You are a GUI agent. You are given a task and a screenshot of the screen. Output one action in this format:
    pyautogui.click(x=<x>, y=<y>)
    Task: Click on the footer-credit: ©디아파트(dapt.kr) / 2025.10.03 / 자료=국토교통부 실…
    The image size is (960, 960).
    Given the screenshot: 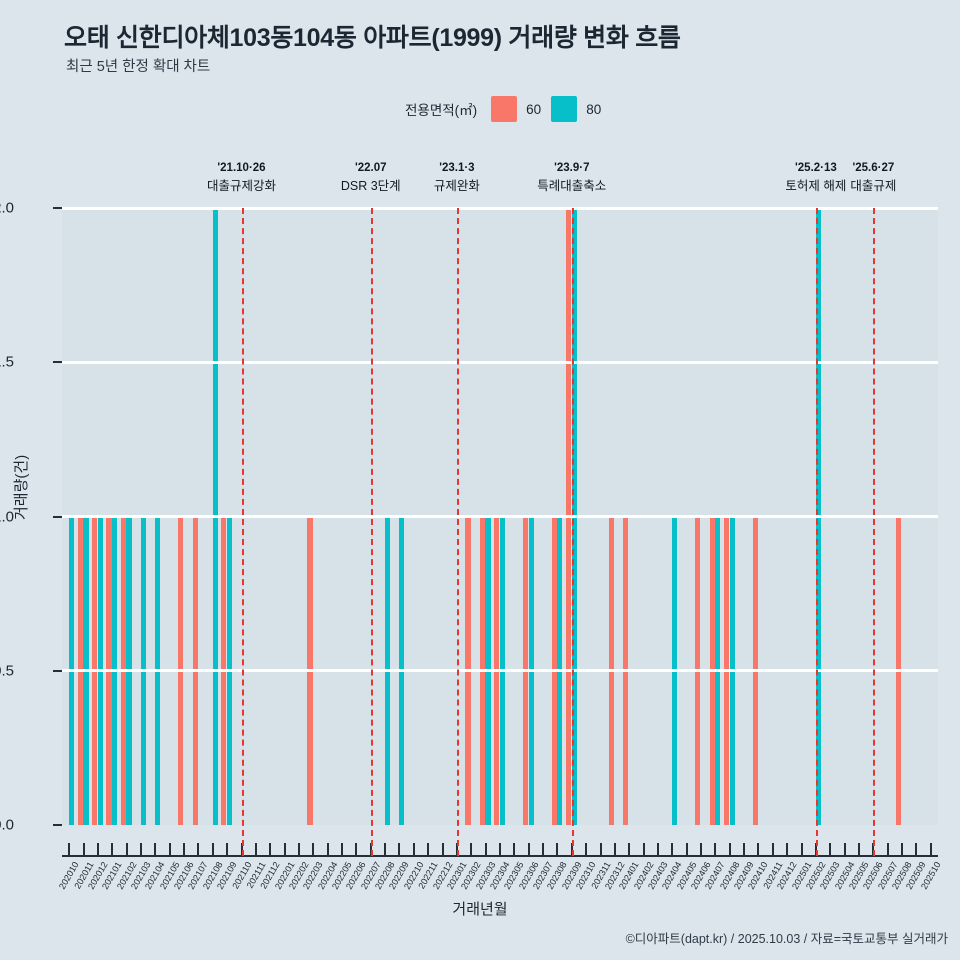 What is the action you would take?
    pyautogui.click(x=786, y=939)
    